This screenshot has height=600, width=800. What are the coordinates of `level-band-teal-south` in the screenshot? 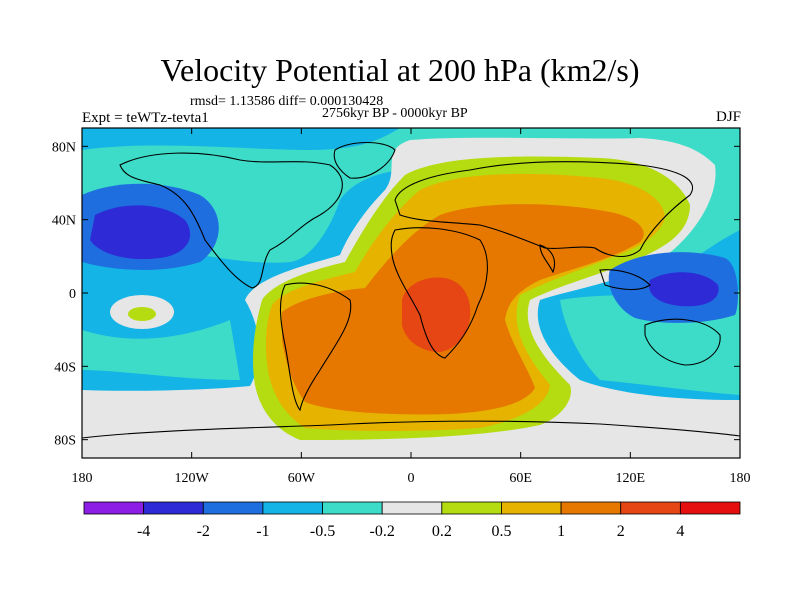 It's located at (161, 350).